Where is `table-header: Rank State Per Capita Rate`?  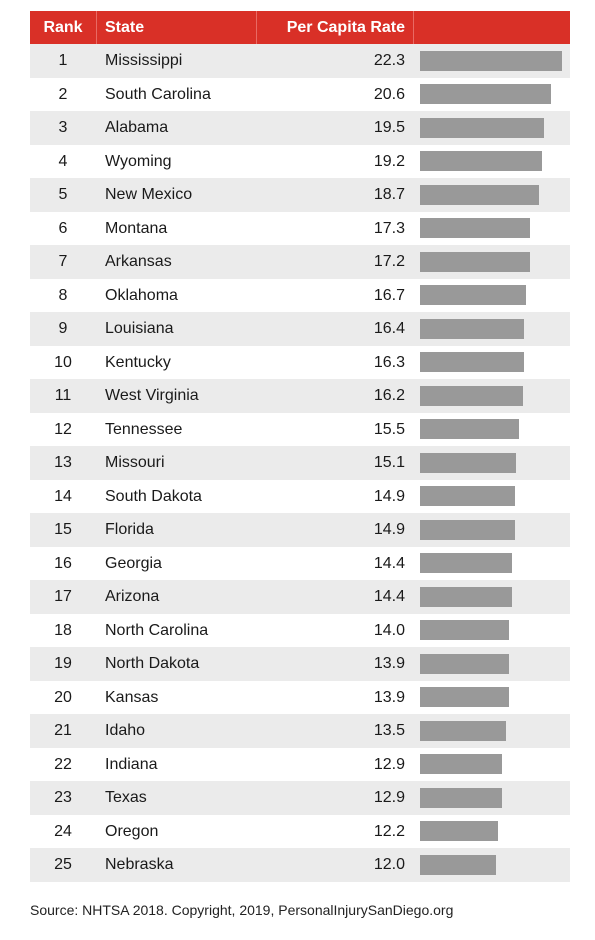 table-header: Rank State Per Capita Rate is located at coordinates (300, 27).